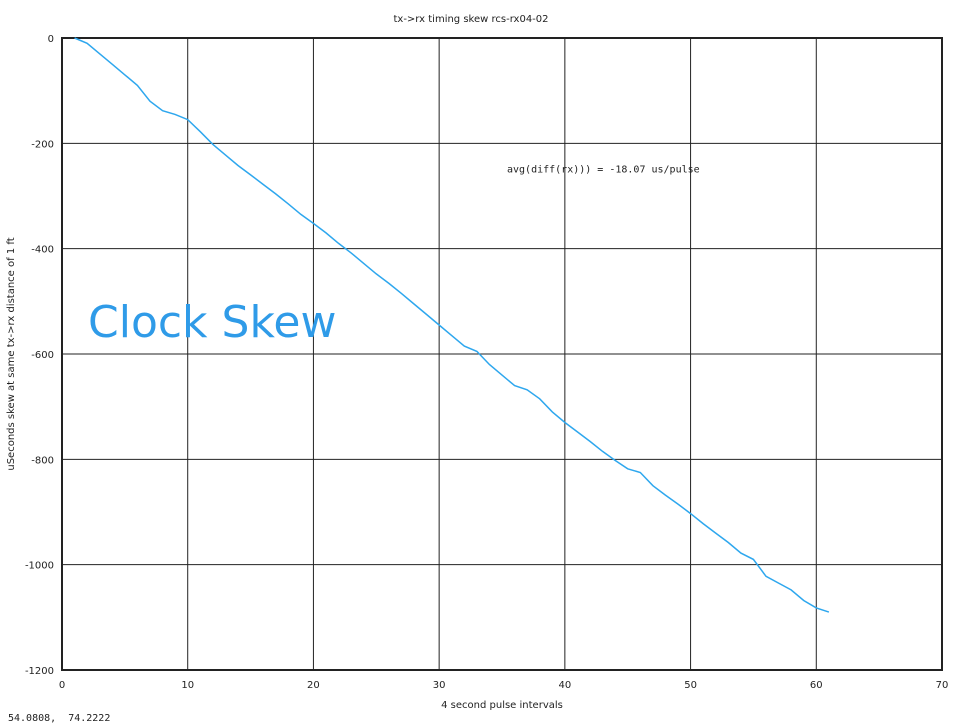  What do you see at coordinates (502, 705) in the screenshot?
I see `x-axis-label: 4 second pulse intervals` at bounding box center [502, 705].